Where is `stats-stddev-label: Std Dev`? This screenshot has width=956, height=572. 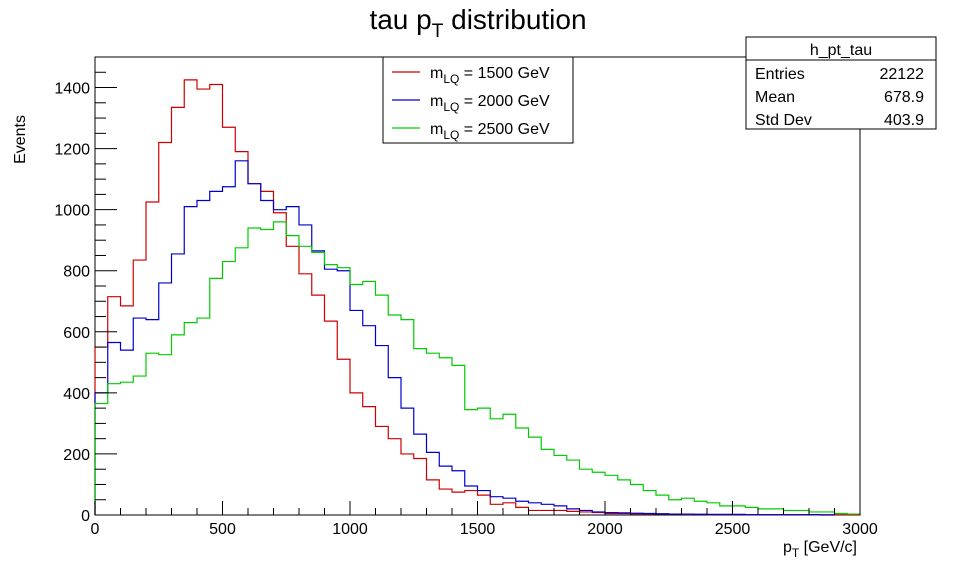 stats-stddev-label: Std Dev is located at coordinates (783, 120).